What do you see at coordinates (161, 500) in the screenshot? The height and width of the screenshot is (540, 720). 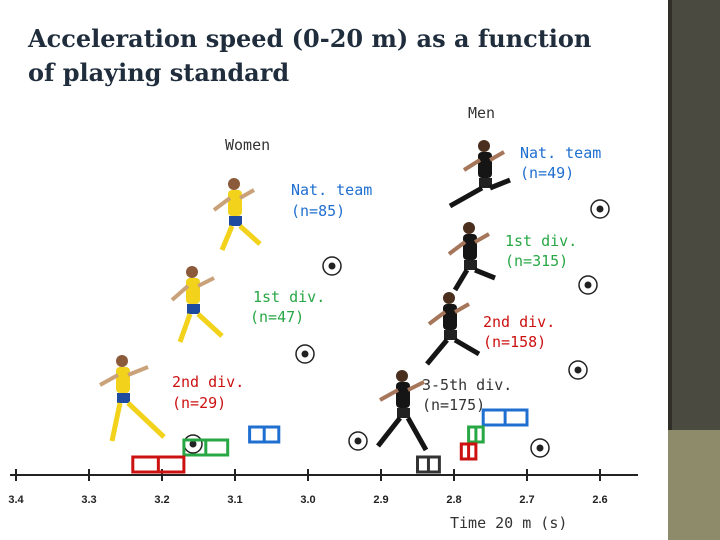 I see `x-tick-label: 3.2` at bounding box center [161, 500].